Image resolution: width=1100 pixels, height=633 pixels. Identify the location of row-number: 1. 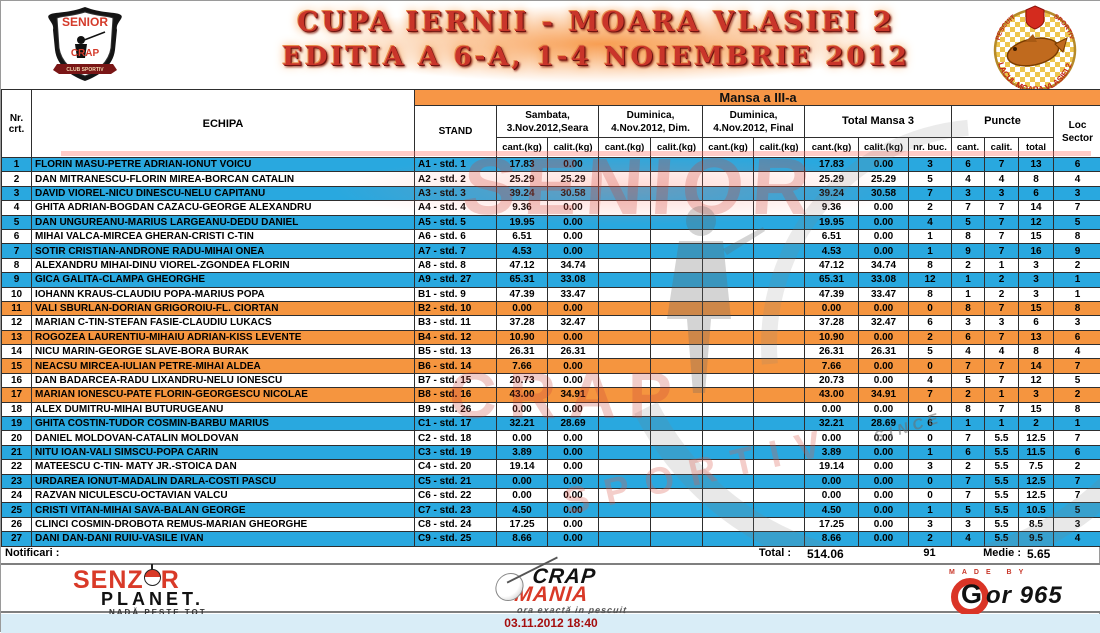
(17, 165).